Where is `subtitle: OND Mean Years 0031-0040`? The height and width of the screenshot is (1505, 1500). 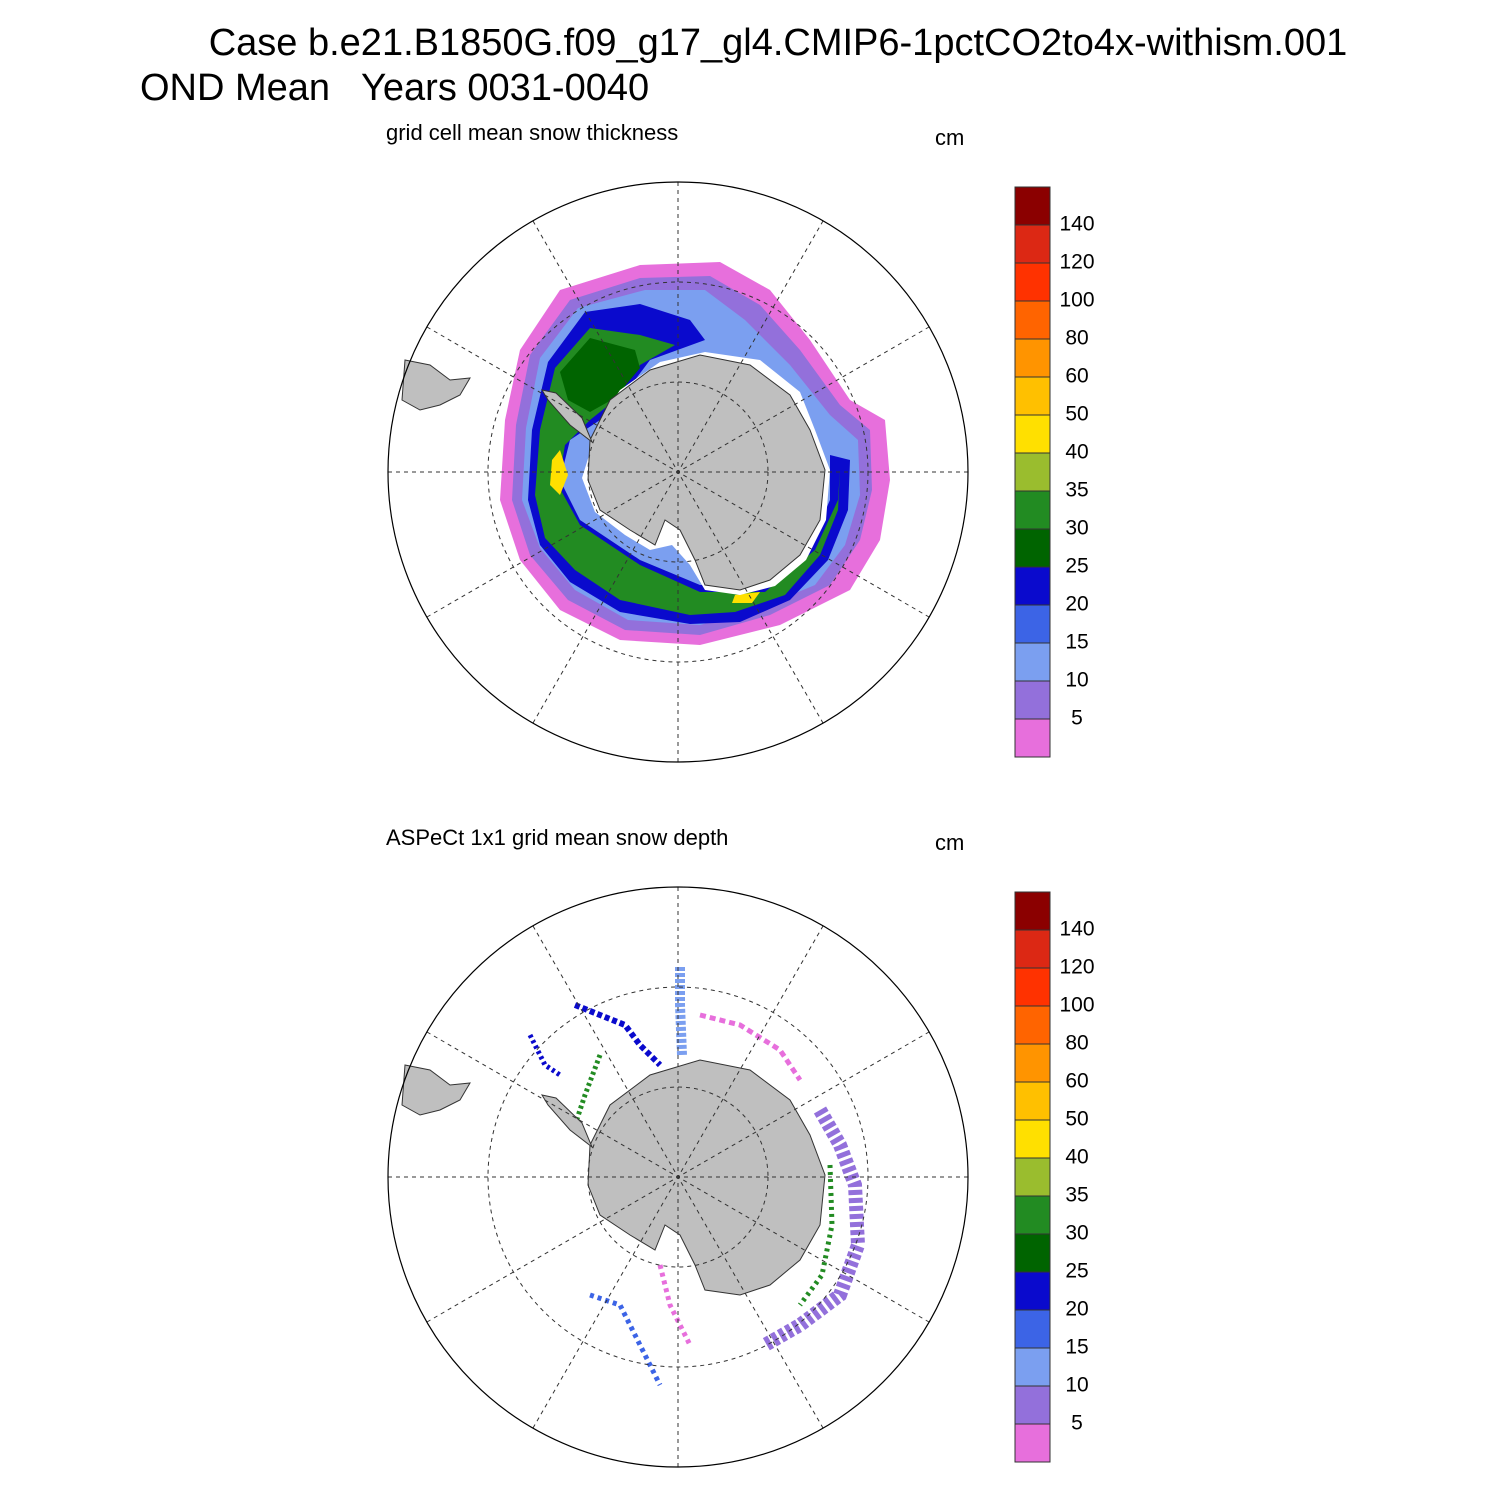 subtitle: OND Mean Years 0031-0040 is located at coordinates (394, 88).